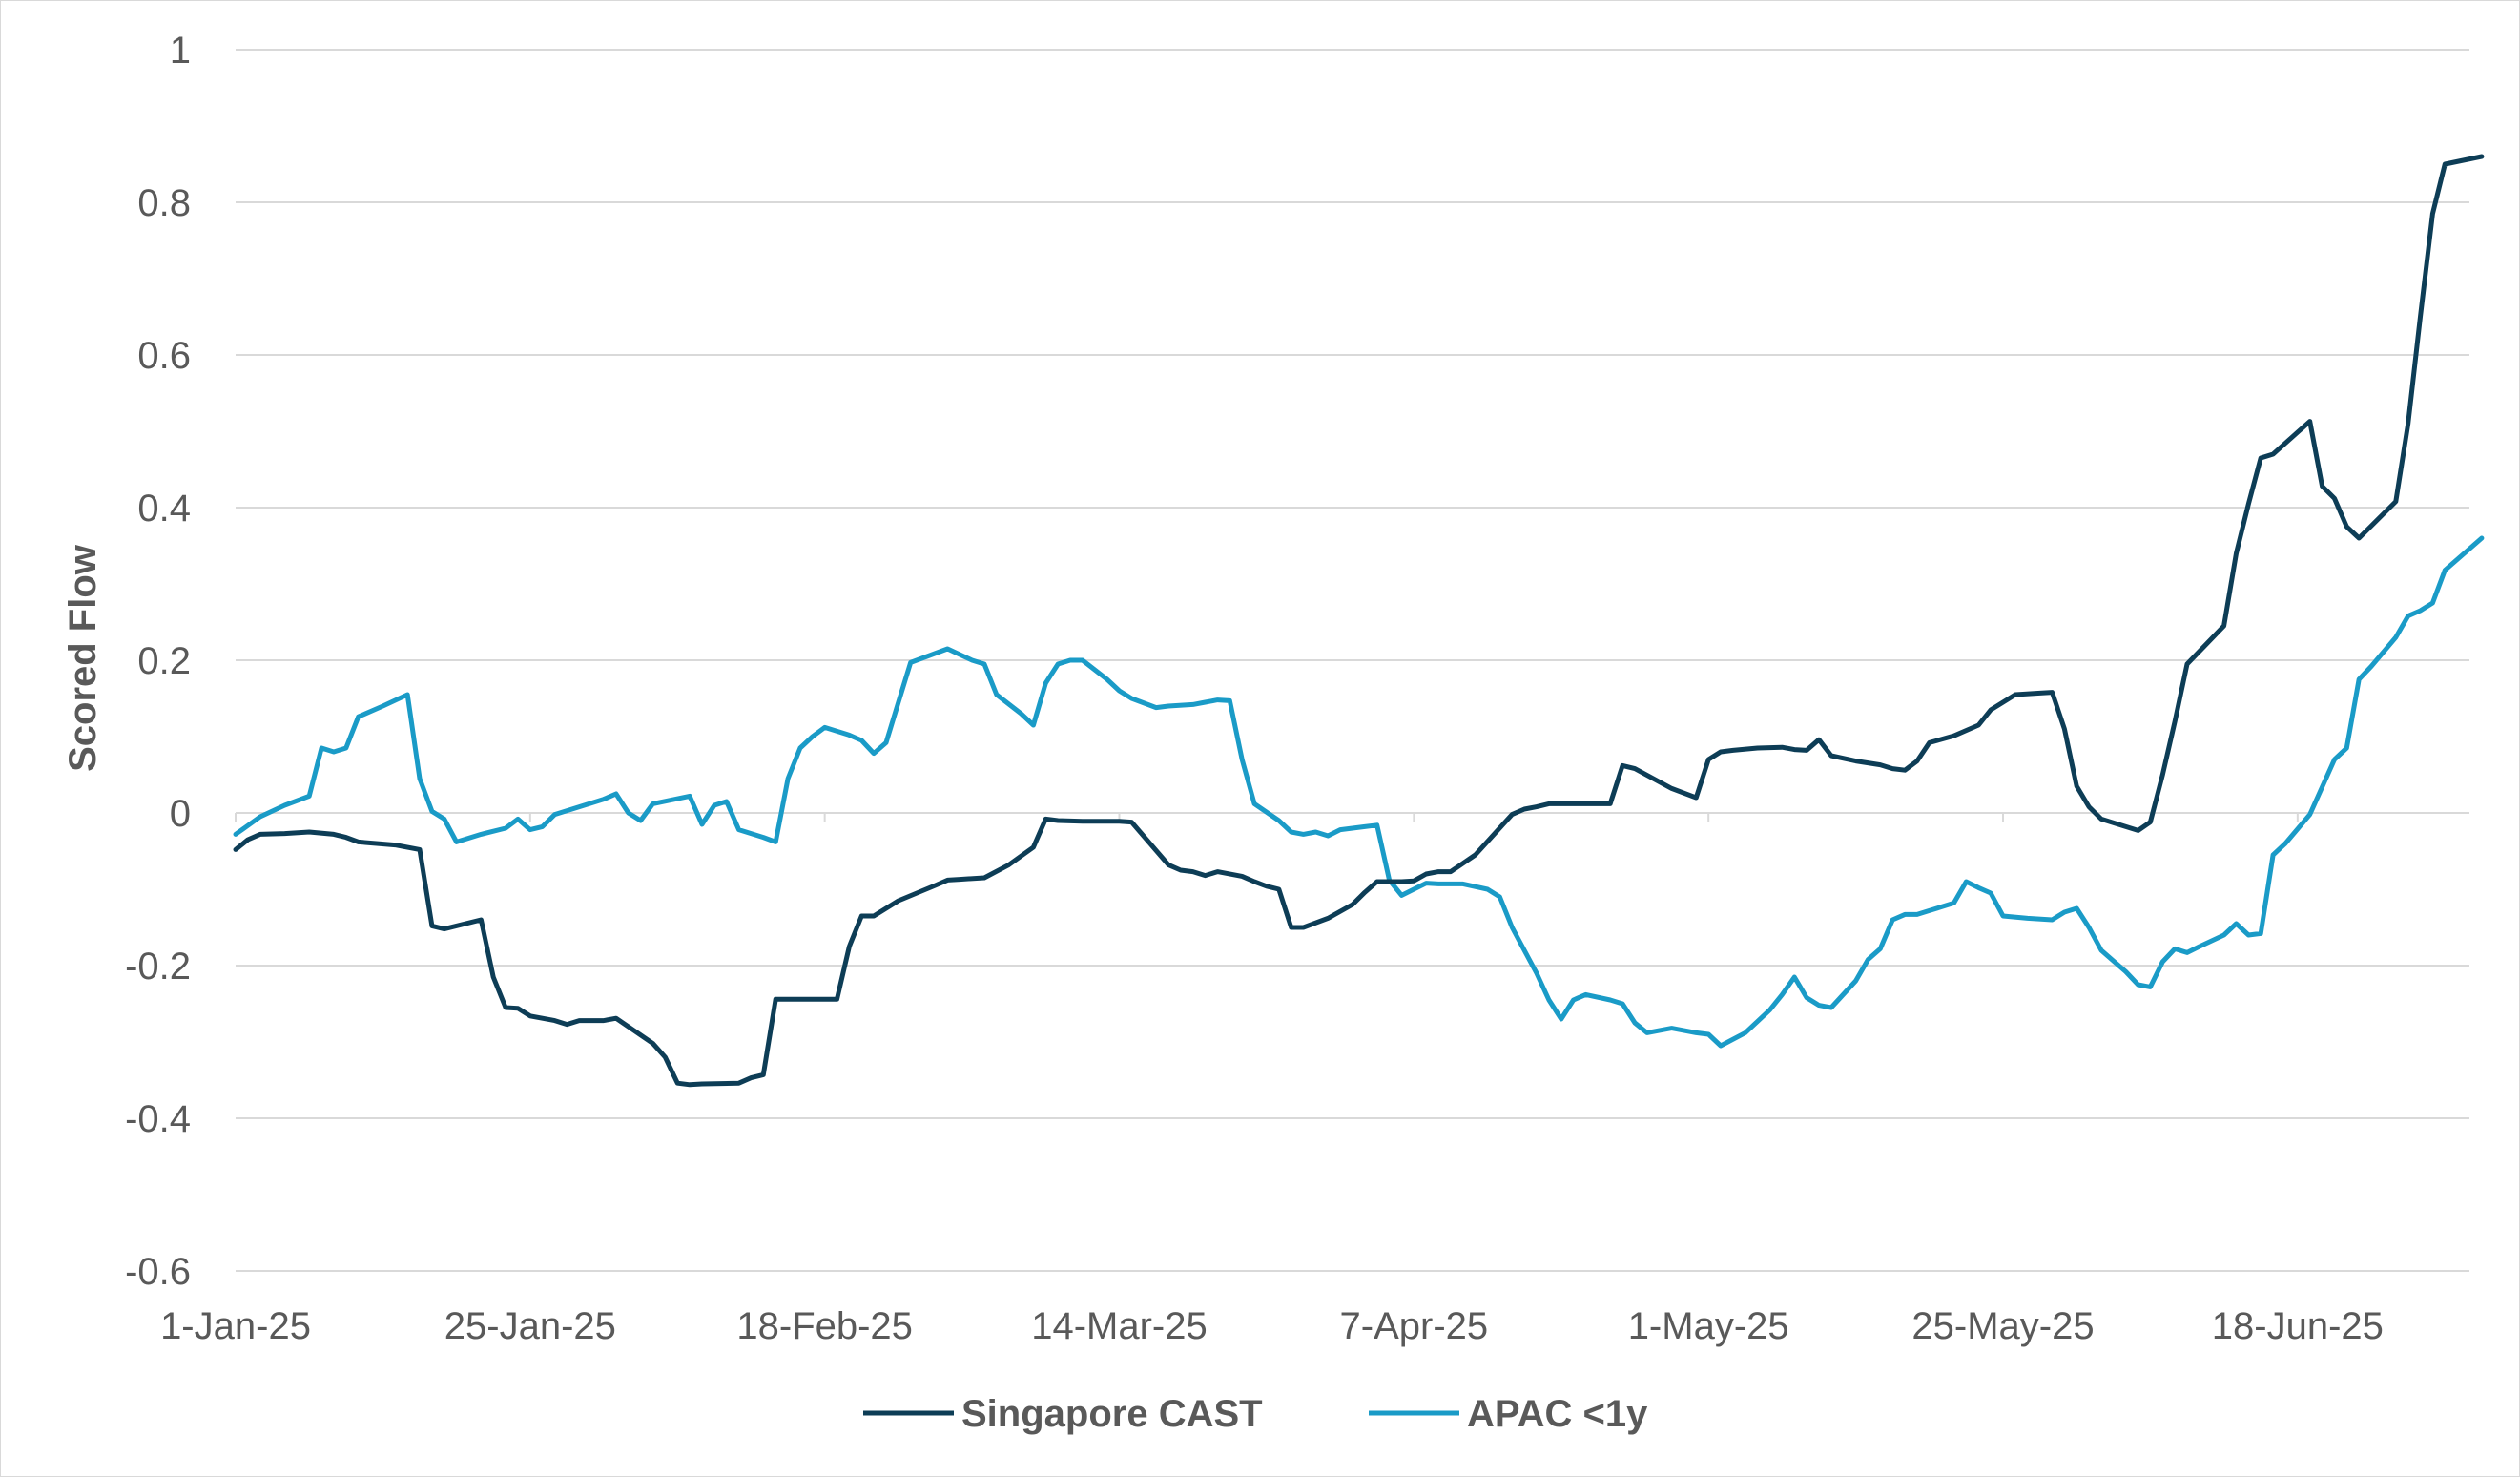 This screenshot has height=1477, width=2520. What do you see at coordinates (825, 1326) in the screenshot?
I see `x-tick-label: 18-Feb-25` at bounding box center [825, 1326].